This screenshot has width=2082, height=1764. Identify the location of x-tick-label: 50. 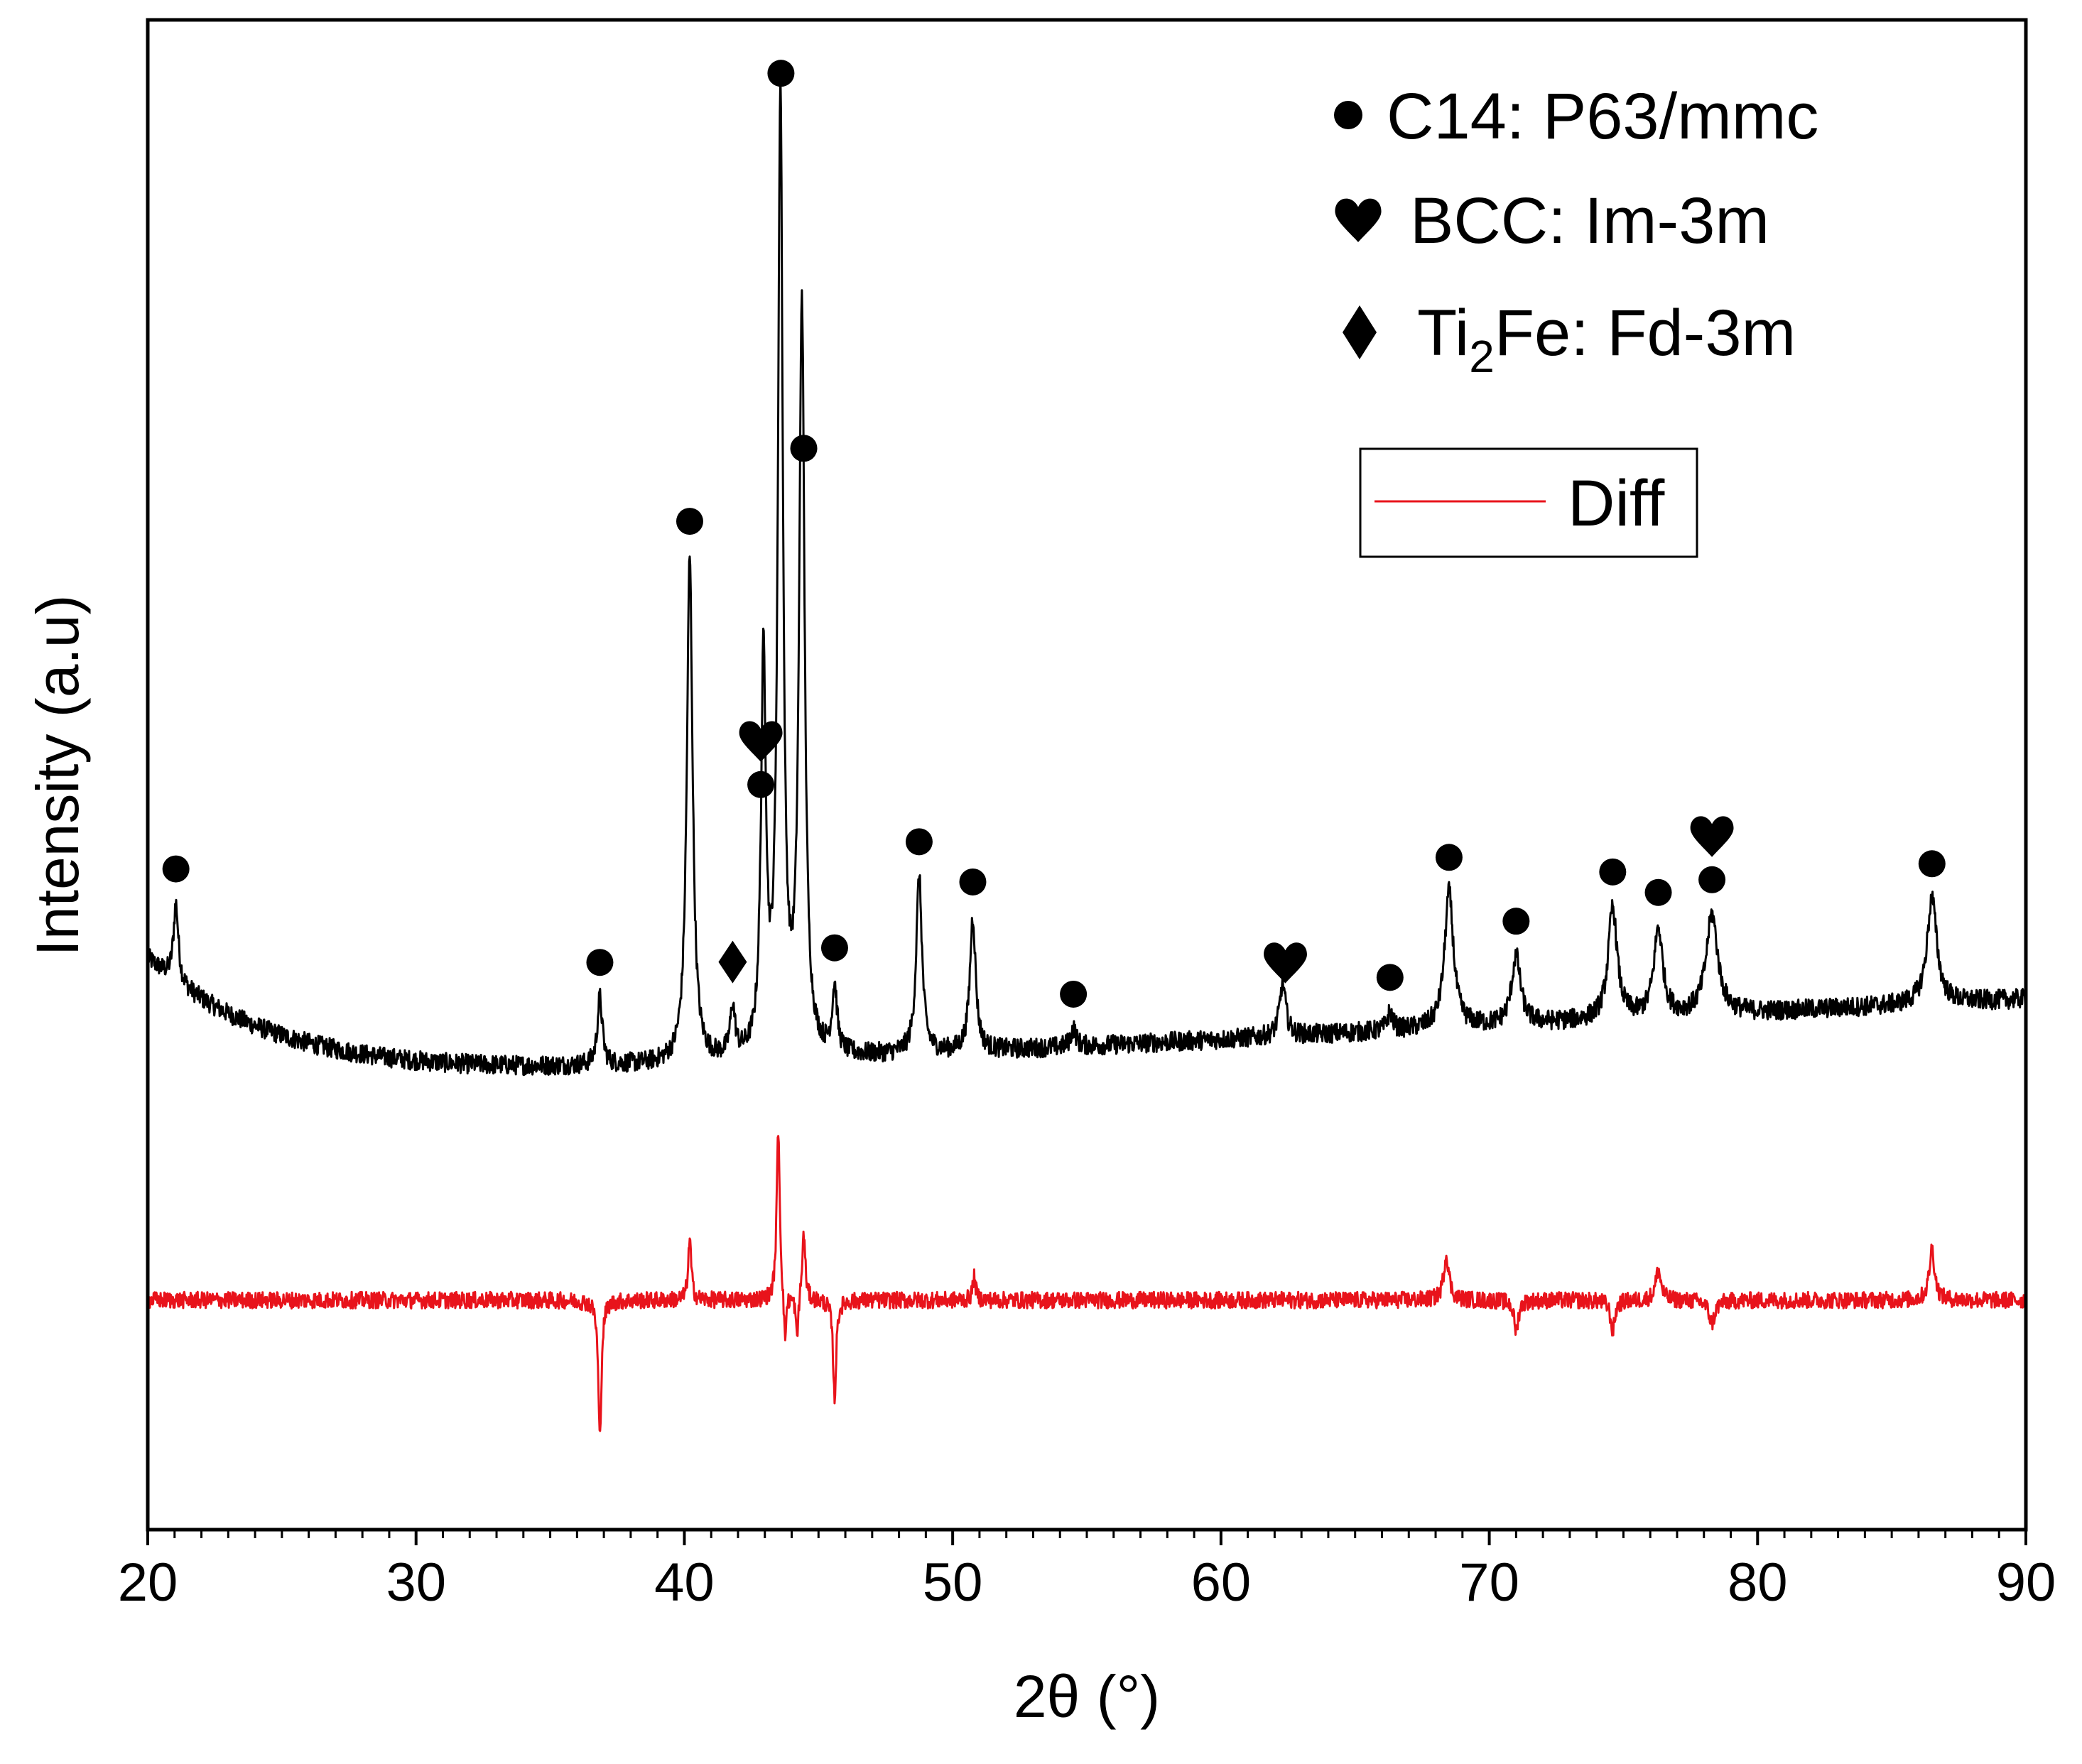
(953, 1582).